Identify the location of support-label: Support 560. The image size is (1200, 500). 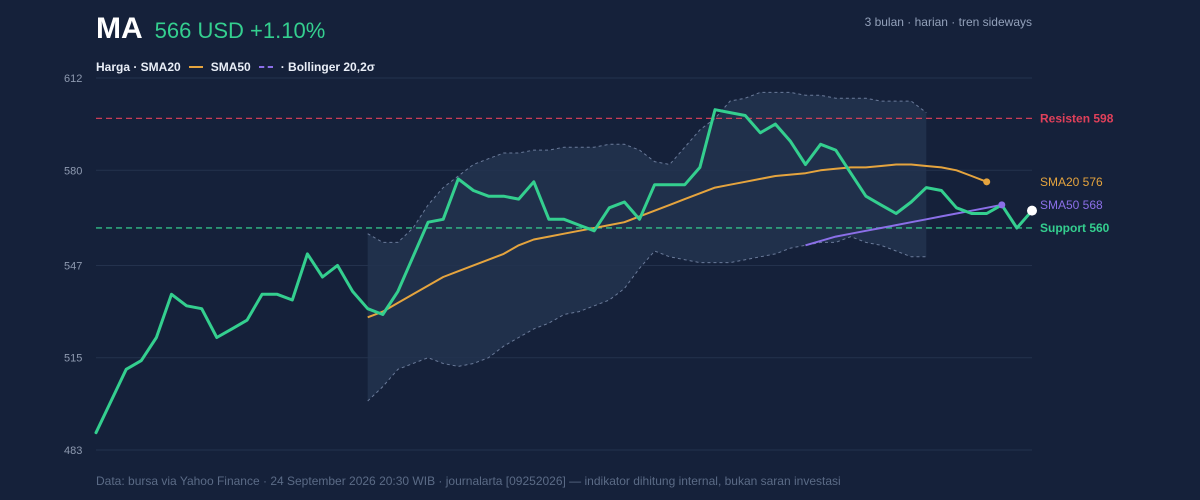
(1075, 228).